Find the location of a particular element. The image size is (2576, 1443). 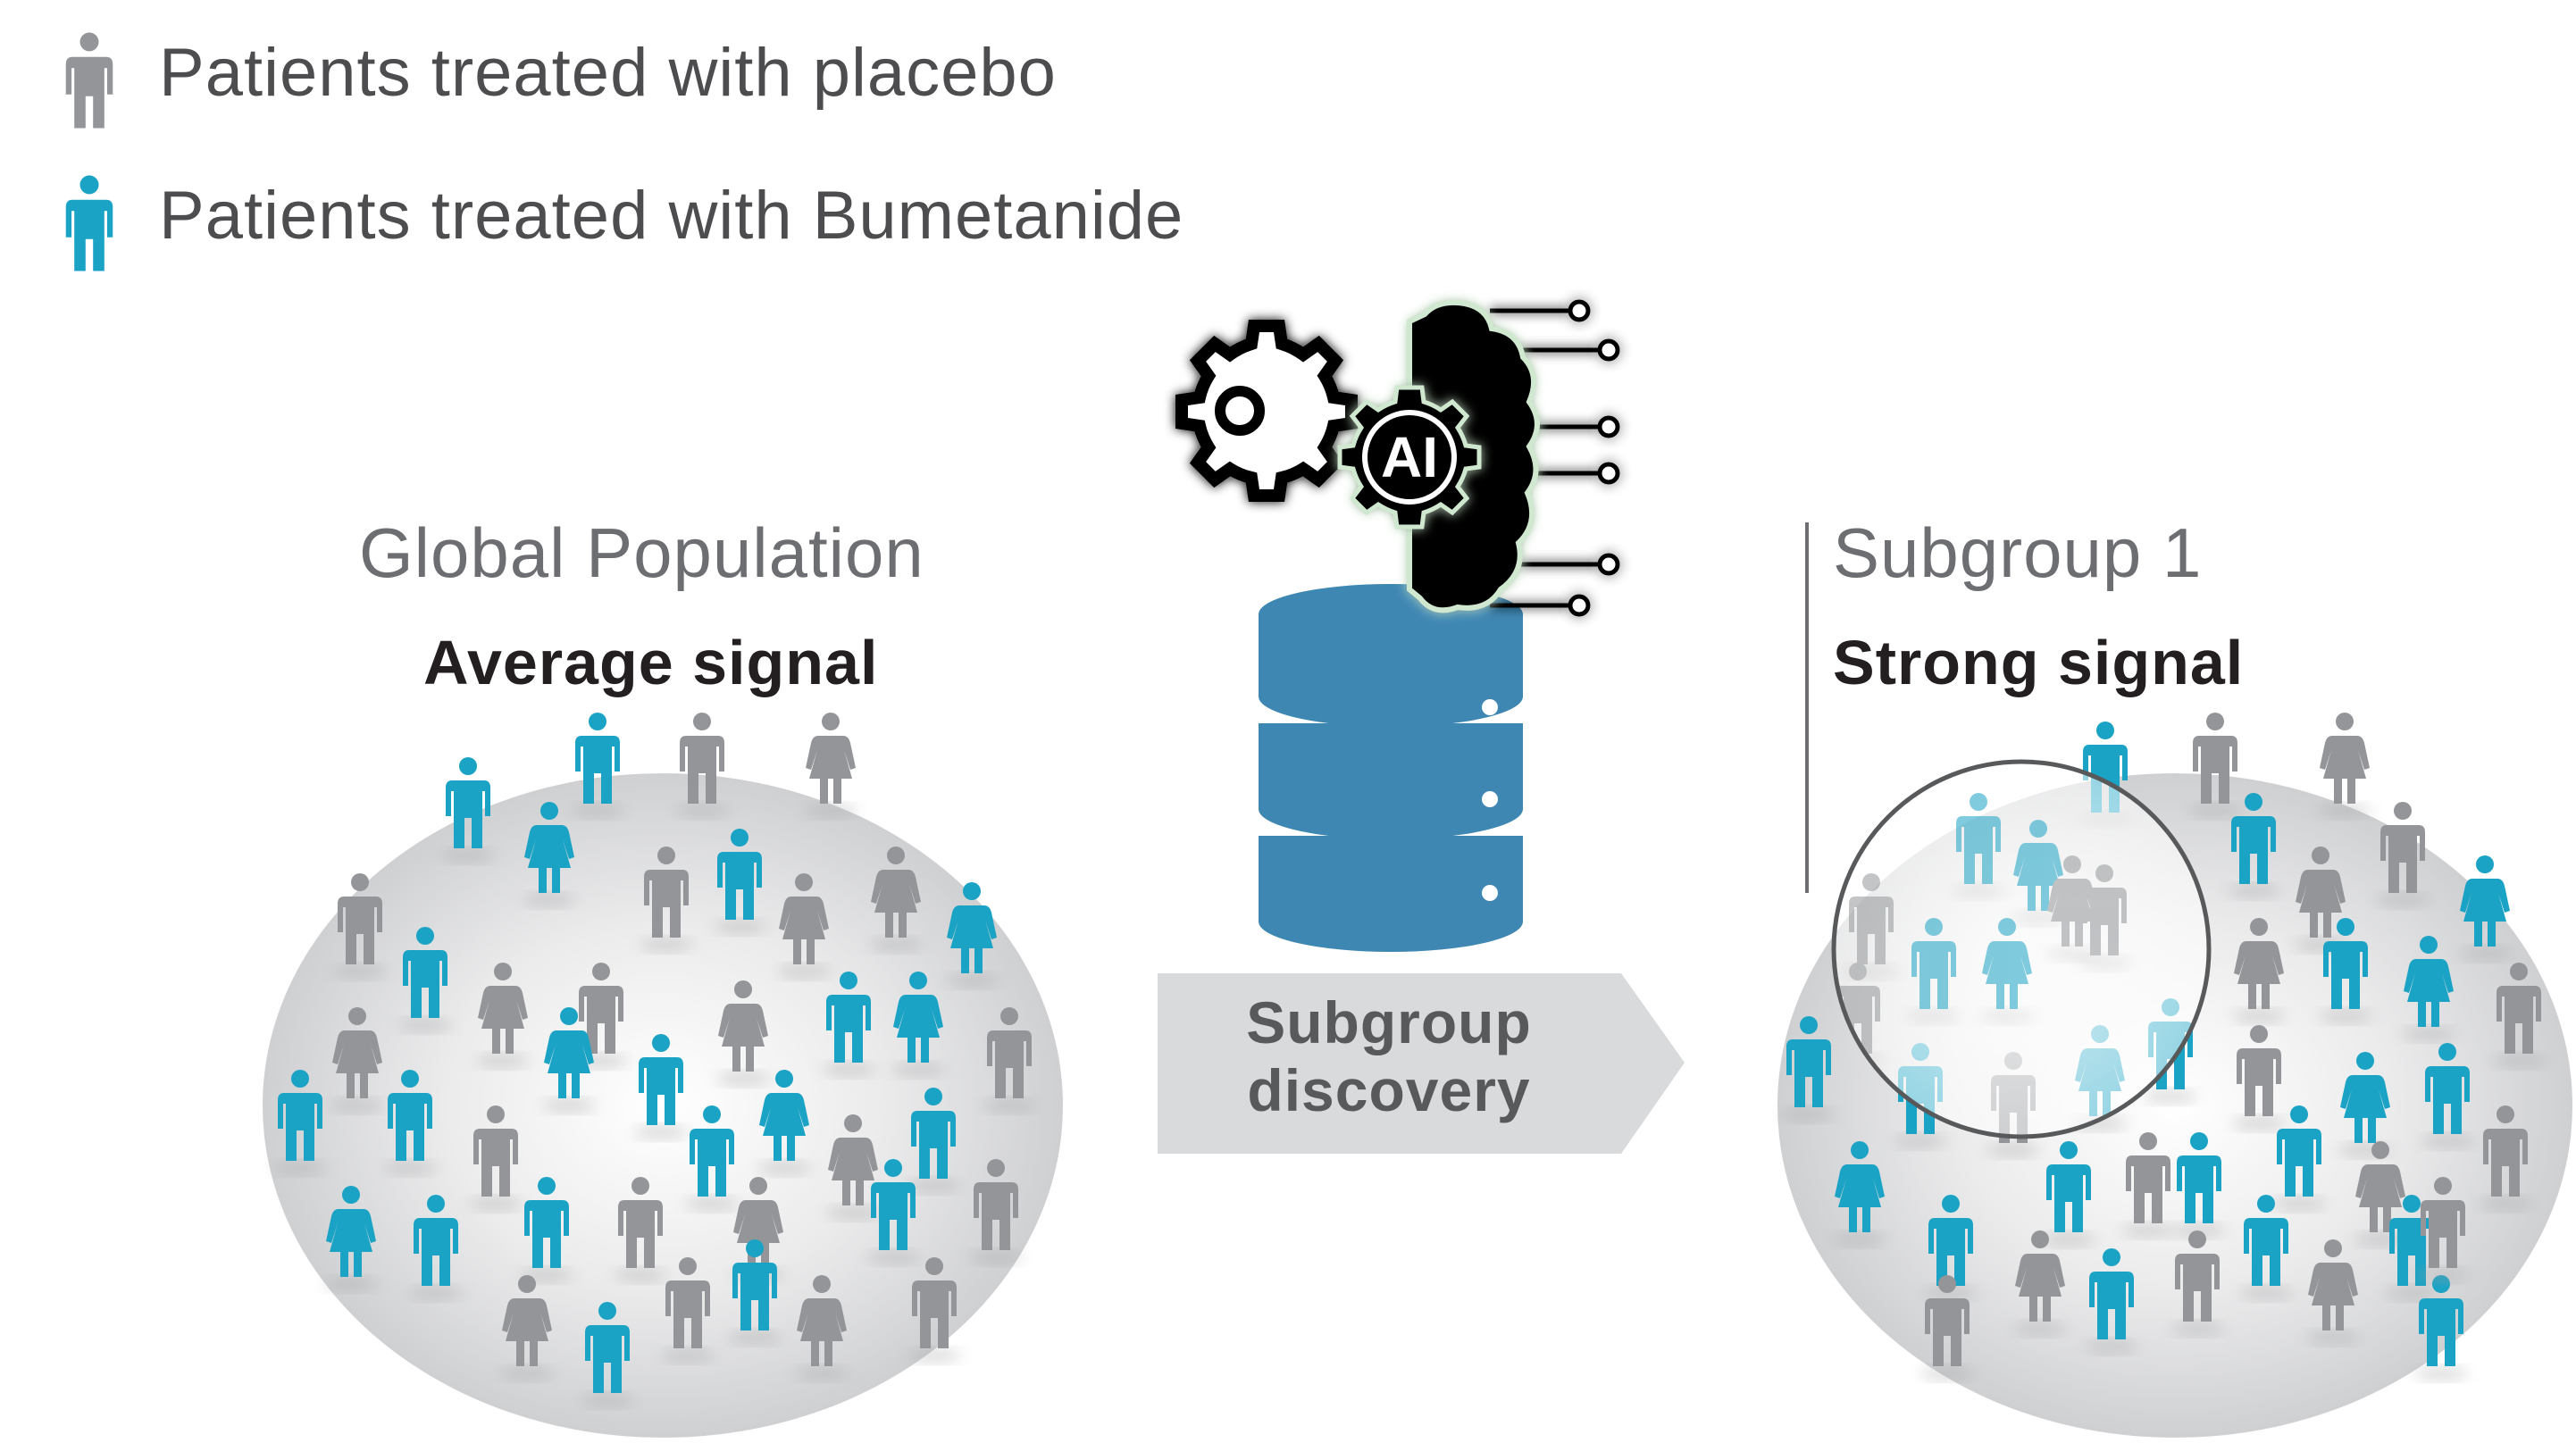

subgroup-title: Subgroup 1 is located at coordinates (2018, 552).